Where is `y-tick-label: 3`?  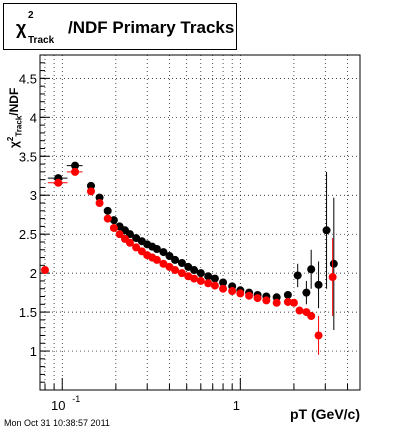 y-tick-label: 3 is located at coordinates (33, 195).